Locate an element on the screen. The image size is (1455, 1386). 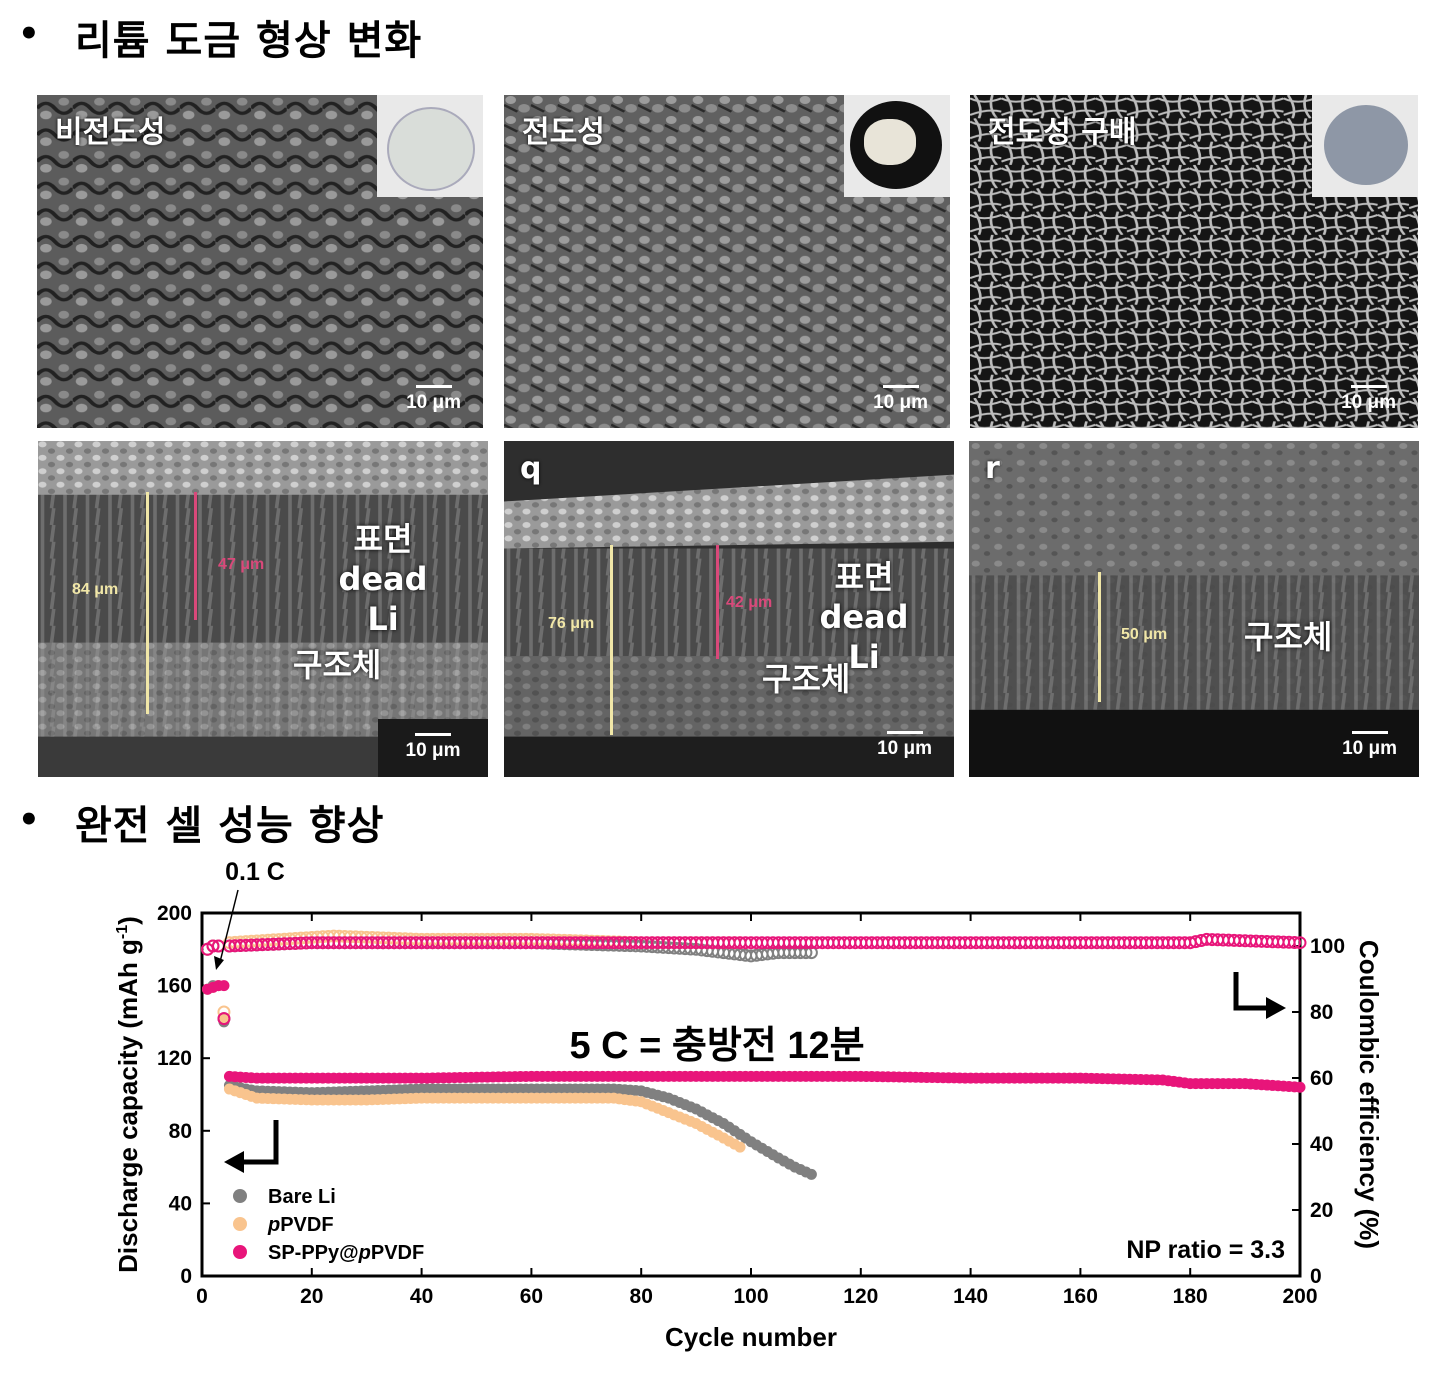
panel-label: 전도성 is located at coordinates (563, 132).